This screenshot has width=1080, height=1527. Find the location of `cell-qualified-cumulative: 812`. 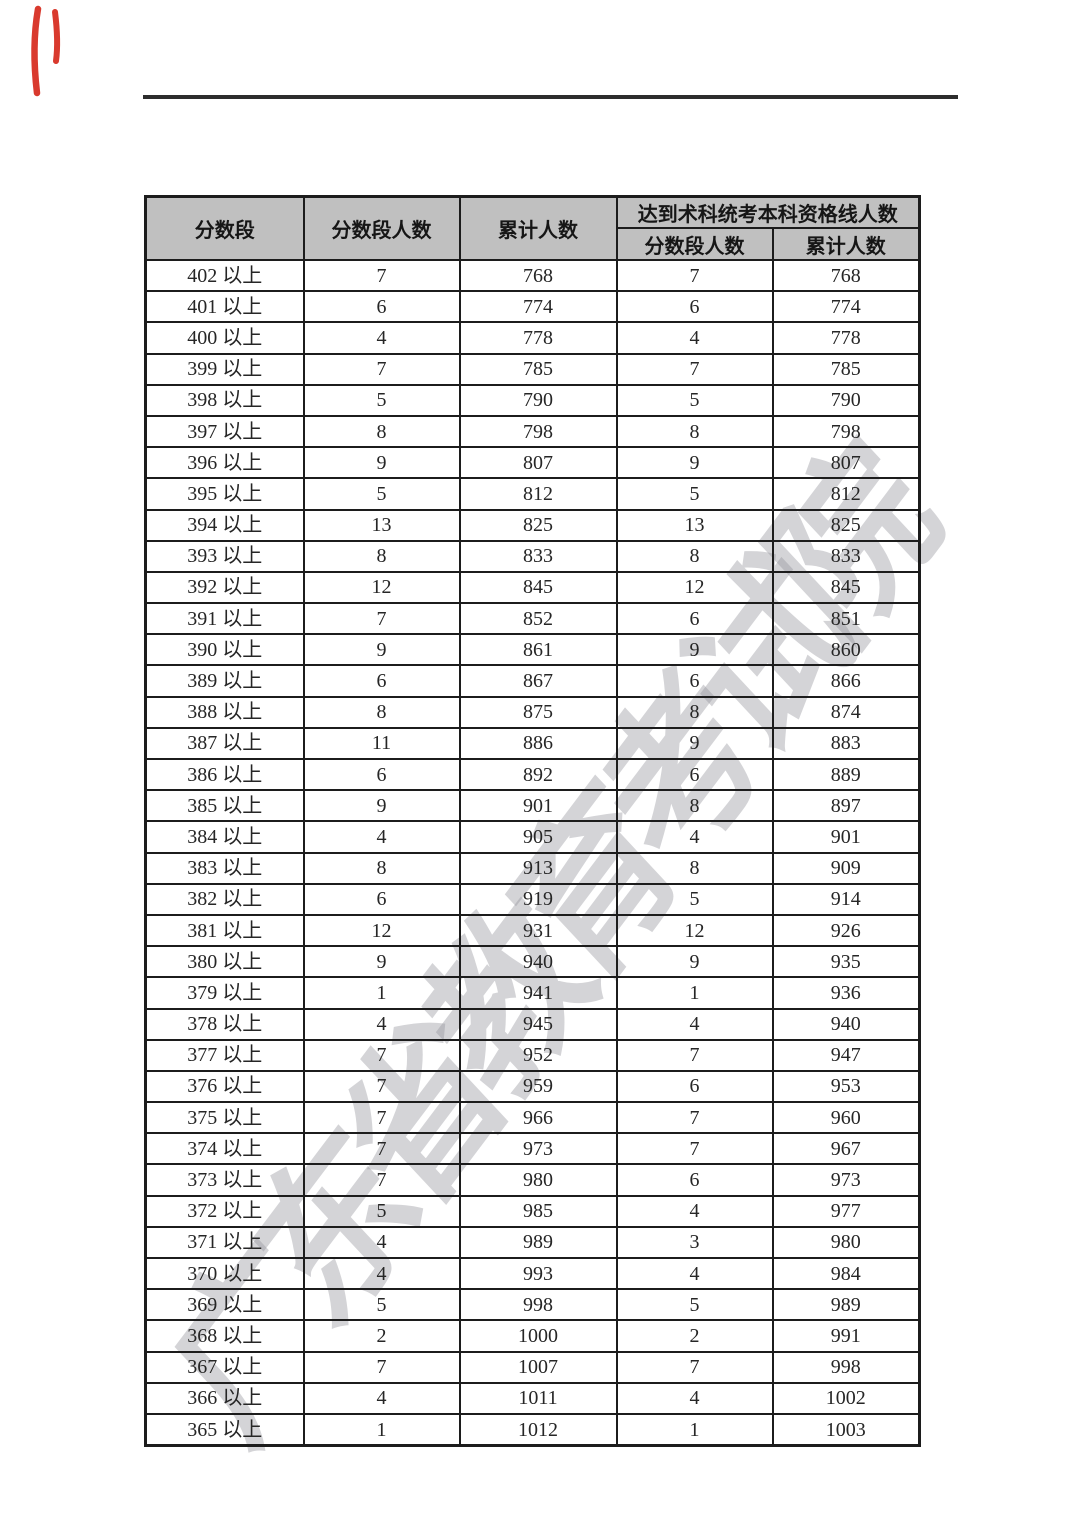

cell-qualified-cumulative: 812 is located at coordinates (846, 494).